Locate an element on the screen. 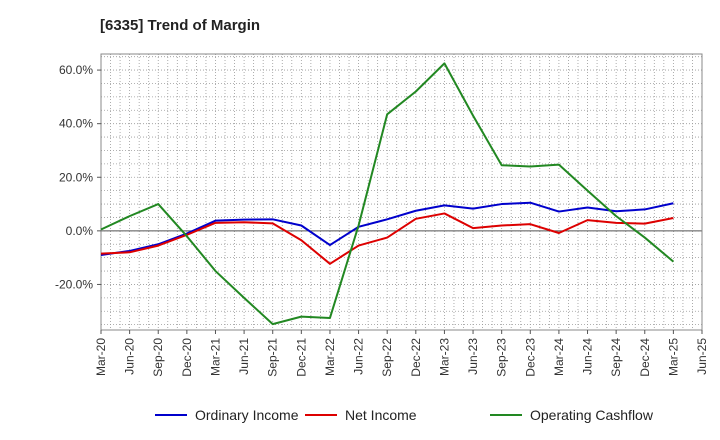 This screenshot has width=720, height=440. y-tick-label: 0.0% is located at coordinates (80, 231).